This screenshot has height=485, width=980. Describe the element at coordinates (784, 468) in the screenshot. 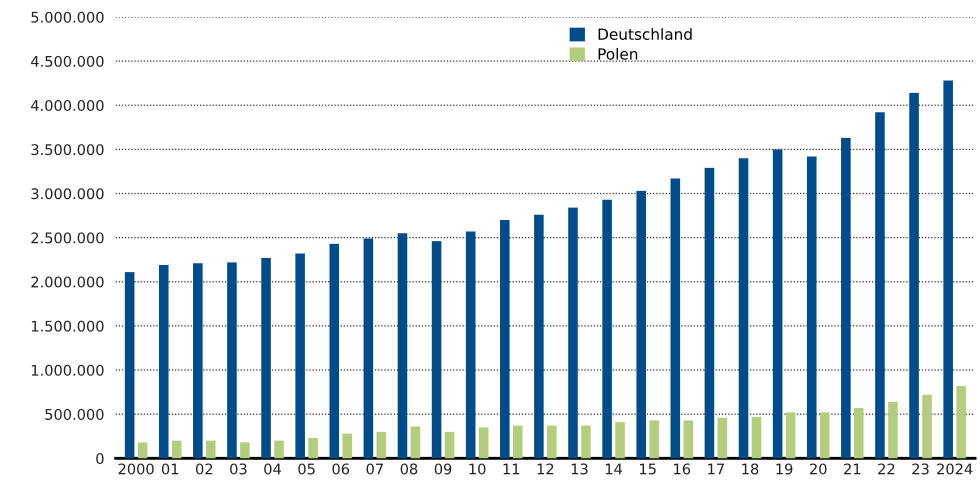

I see `x-tick-label: 19` at that location.